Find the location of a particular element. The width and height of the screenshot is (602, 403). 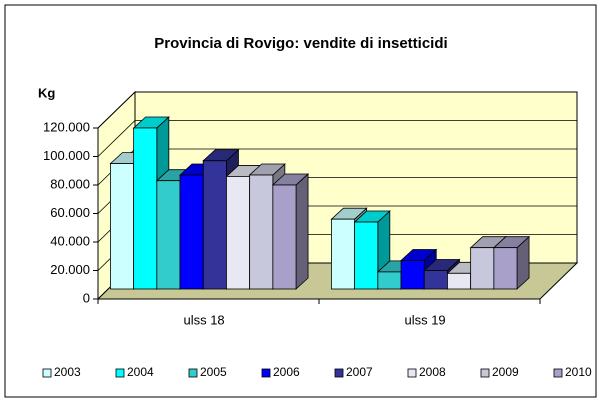

y-axis-label: Kg is located at coordinates (46, 92).